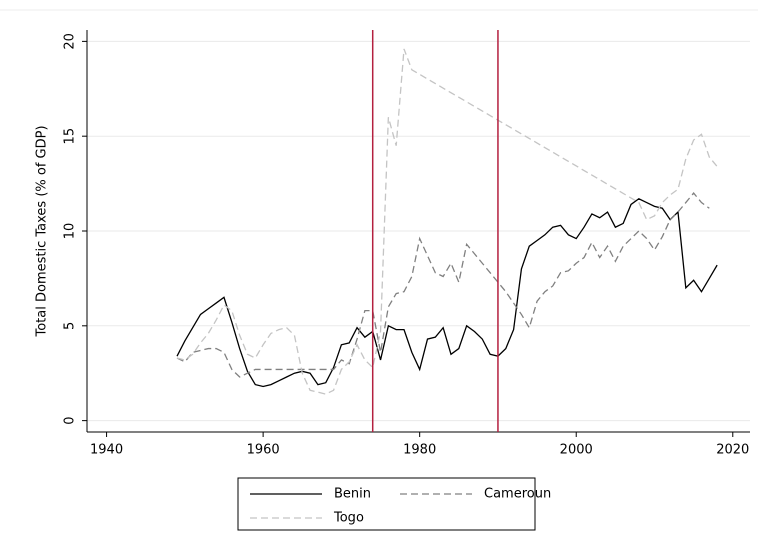  What do you see at coordinates (419, 450) in the screenshot?
I see `x-tick-label: 1980` at bounding box center [419, 450].